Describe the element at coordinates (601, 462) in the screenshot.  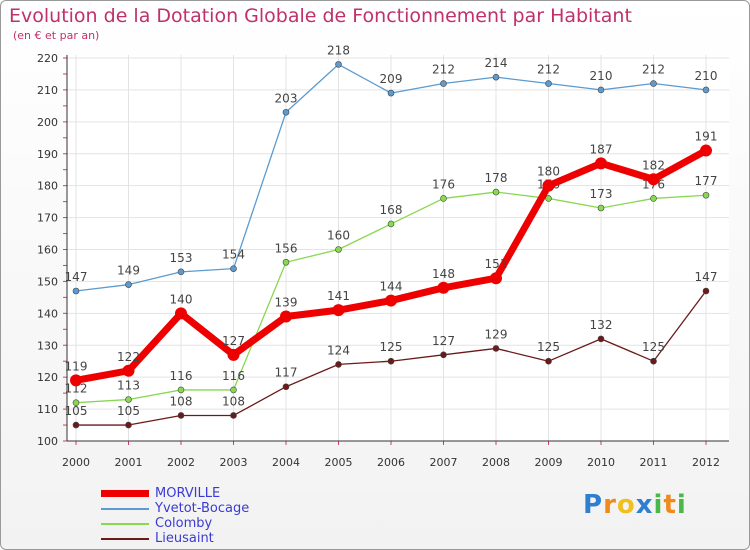
I see `x-tick-label: 2010` at that location.